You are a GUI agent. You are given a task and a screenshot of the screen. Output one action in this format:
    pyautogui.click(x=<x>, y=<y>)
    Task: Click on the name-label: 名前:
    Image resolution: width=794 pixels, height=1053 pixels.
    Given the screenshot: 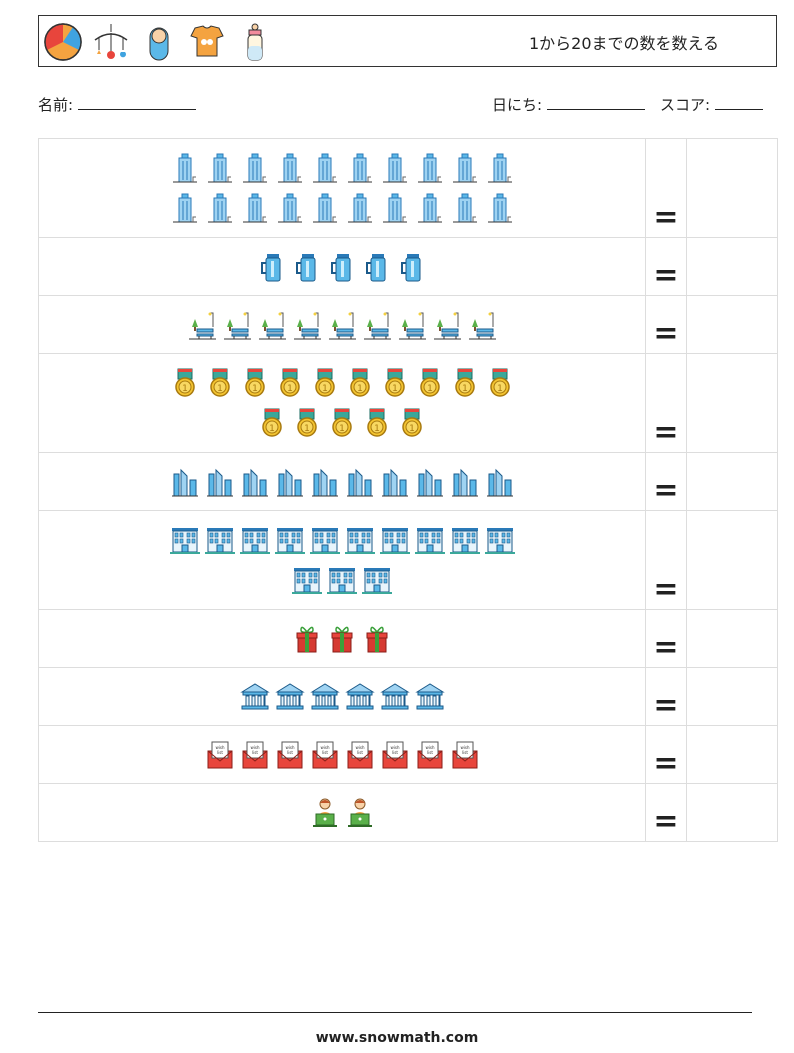 What is the action you would take?
    pyautogui.click(x=56, y=105)
    